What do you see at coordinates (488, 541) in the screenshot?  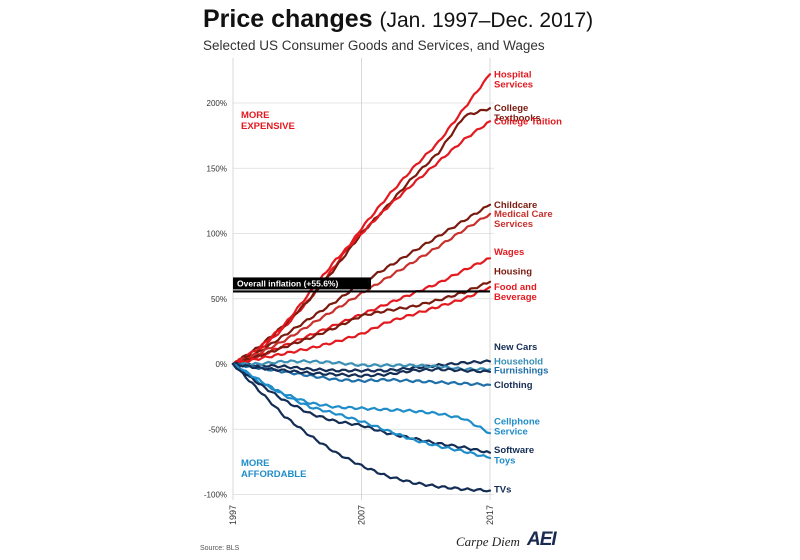 I see `brand-name: Carpe Diem` at bounding box center [488, 541].